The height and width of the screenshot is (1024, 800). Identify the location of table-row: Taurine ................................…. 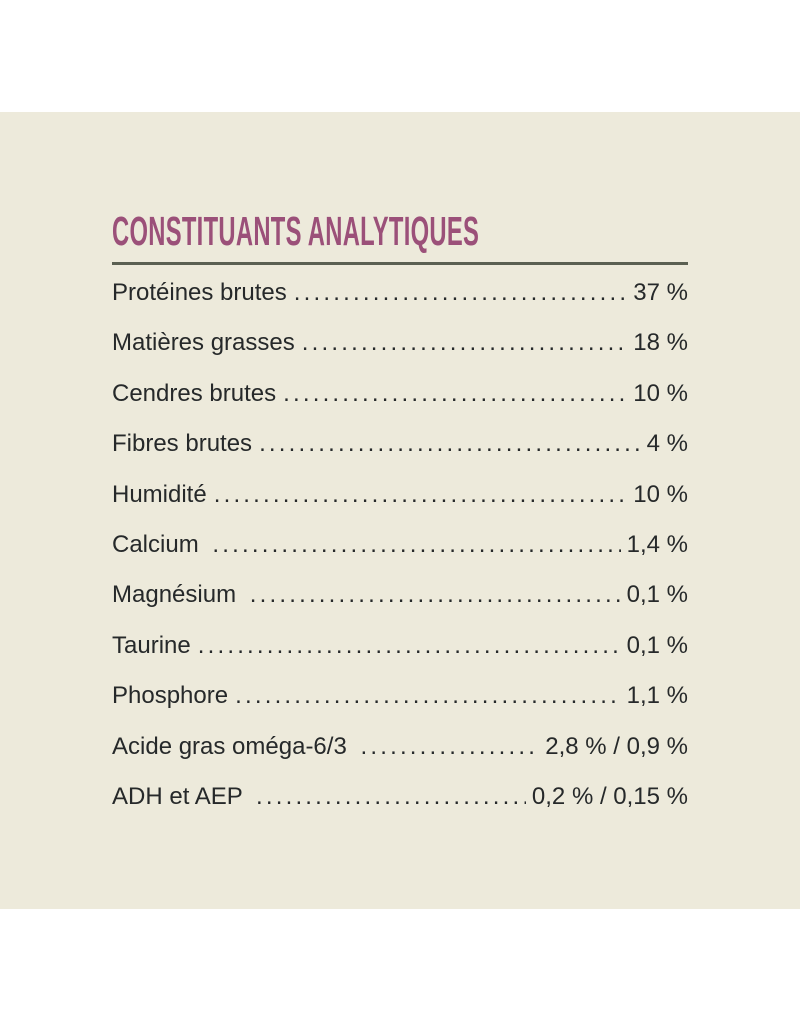
(400, 646).